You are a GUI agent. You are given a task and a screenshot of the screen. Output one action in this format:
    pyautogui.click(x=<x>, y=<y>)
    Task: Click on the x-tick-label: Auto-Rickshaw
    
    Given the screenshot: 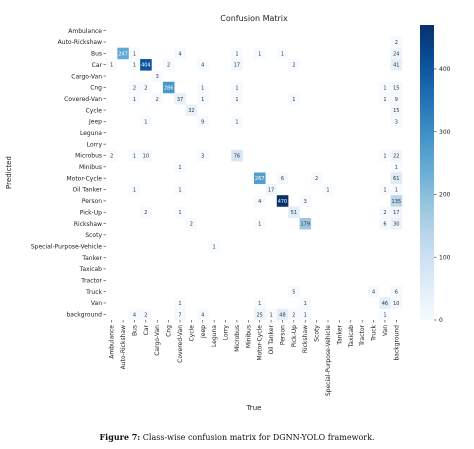 What is the action you would take?
    pyautogui.click(x=123, y=347)
    